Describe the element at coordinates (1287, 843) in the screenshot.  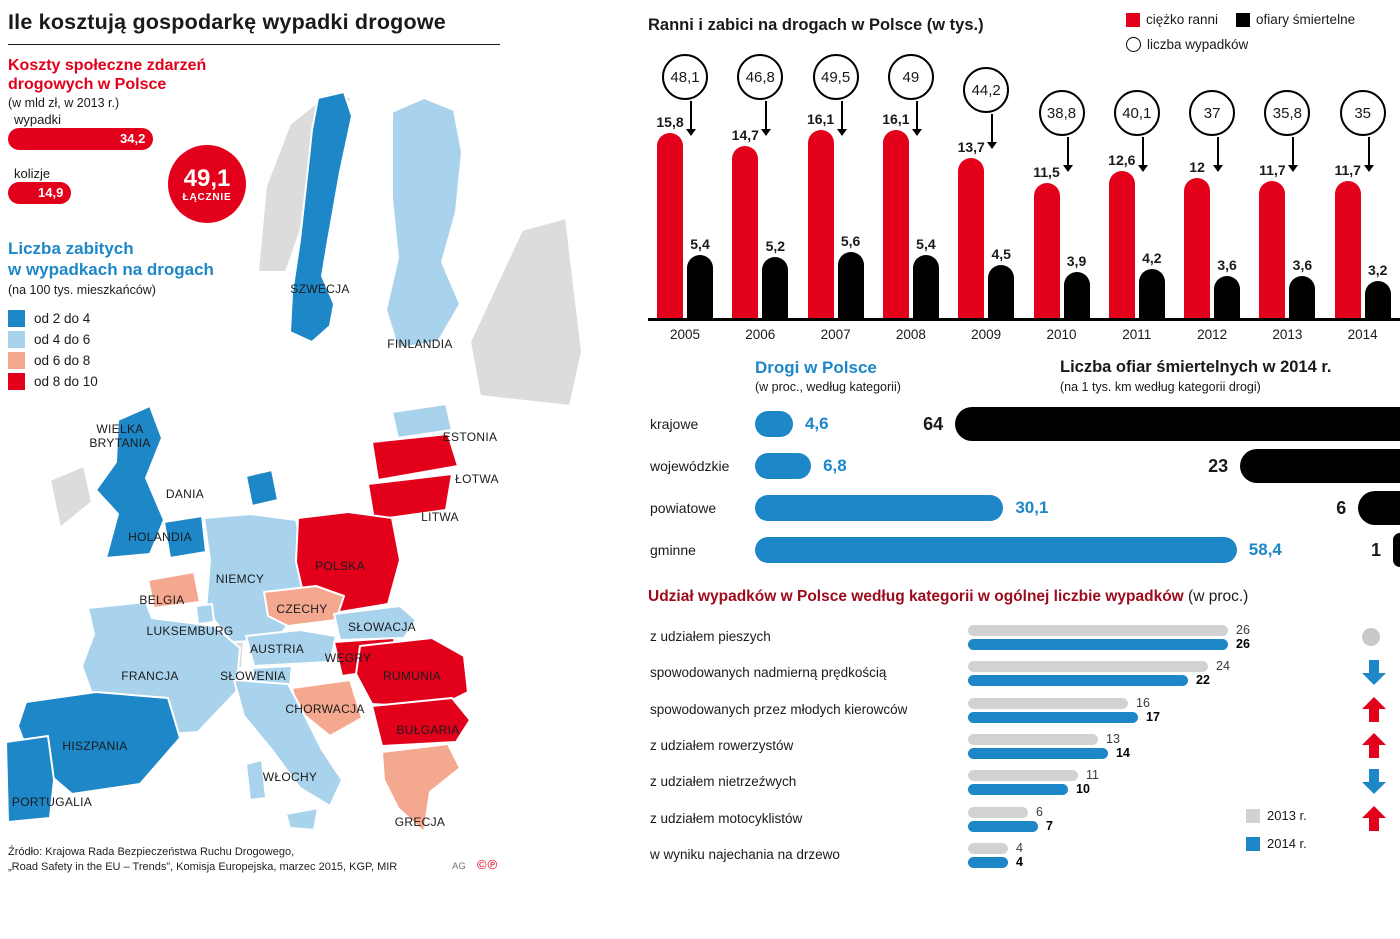
I see `legend-label: 2014 r.` at that location.